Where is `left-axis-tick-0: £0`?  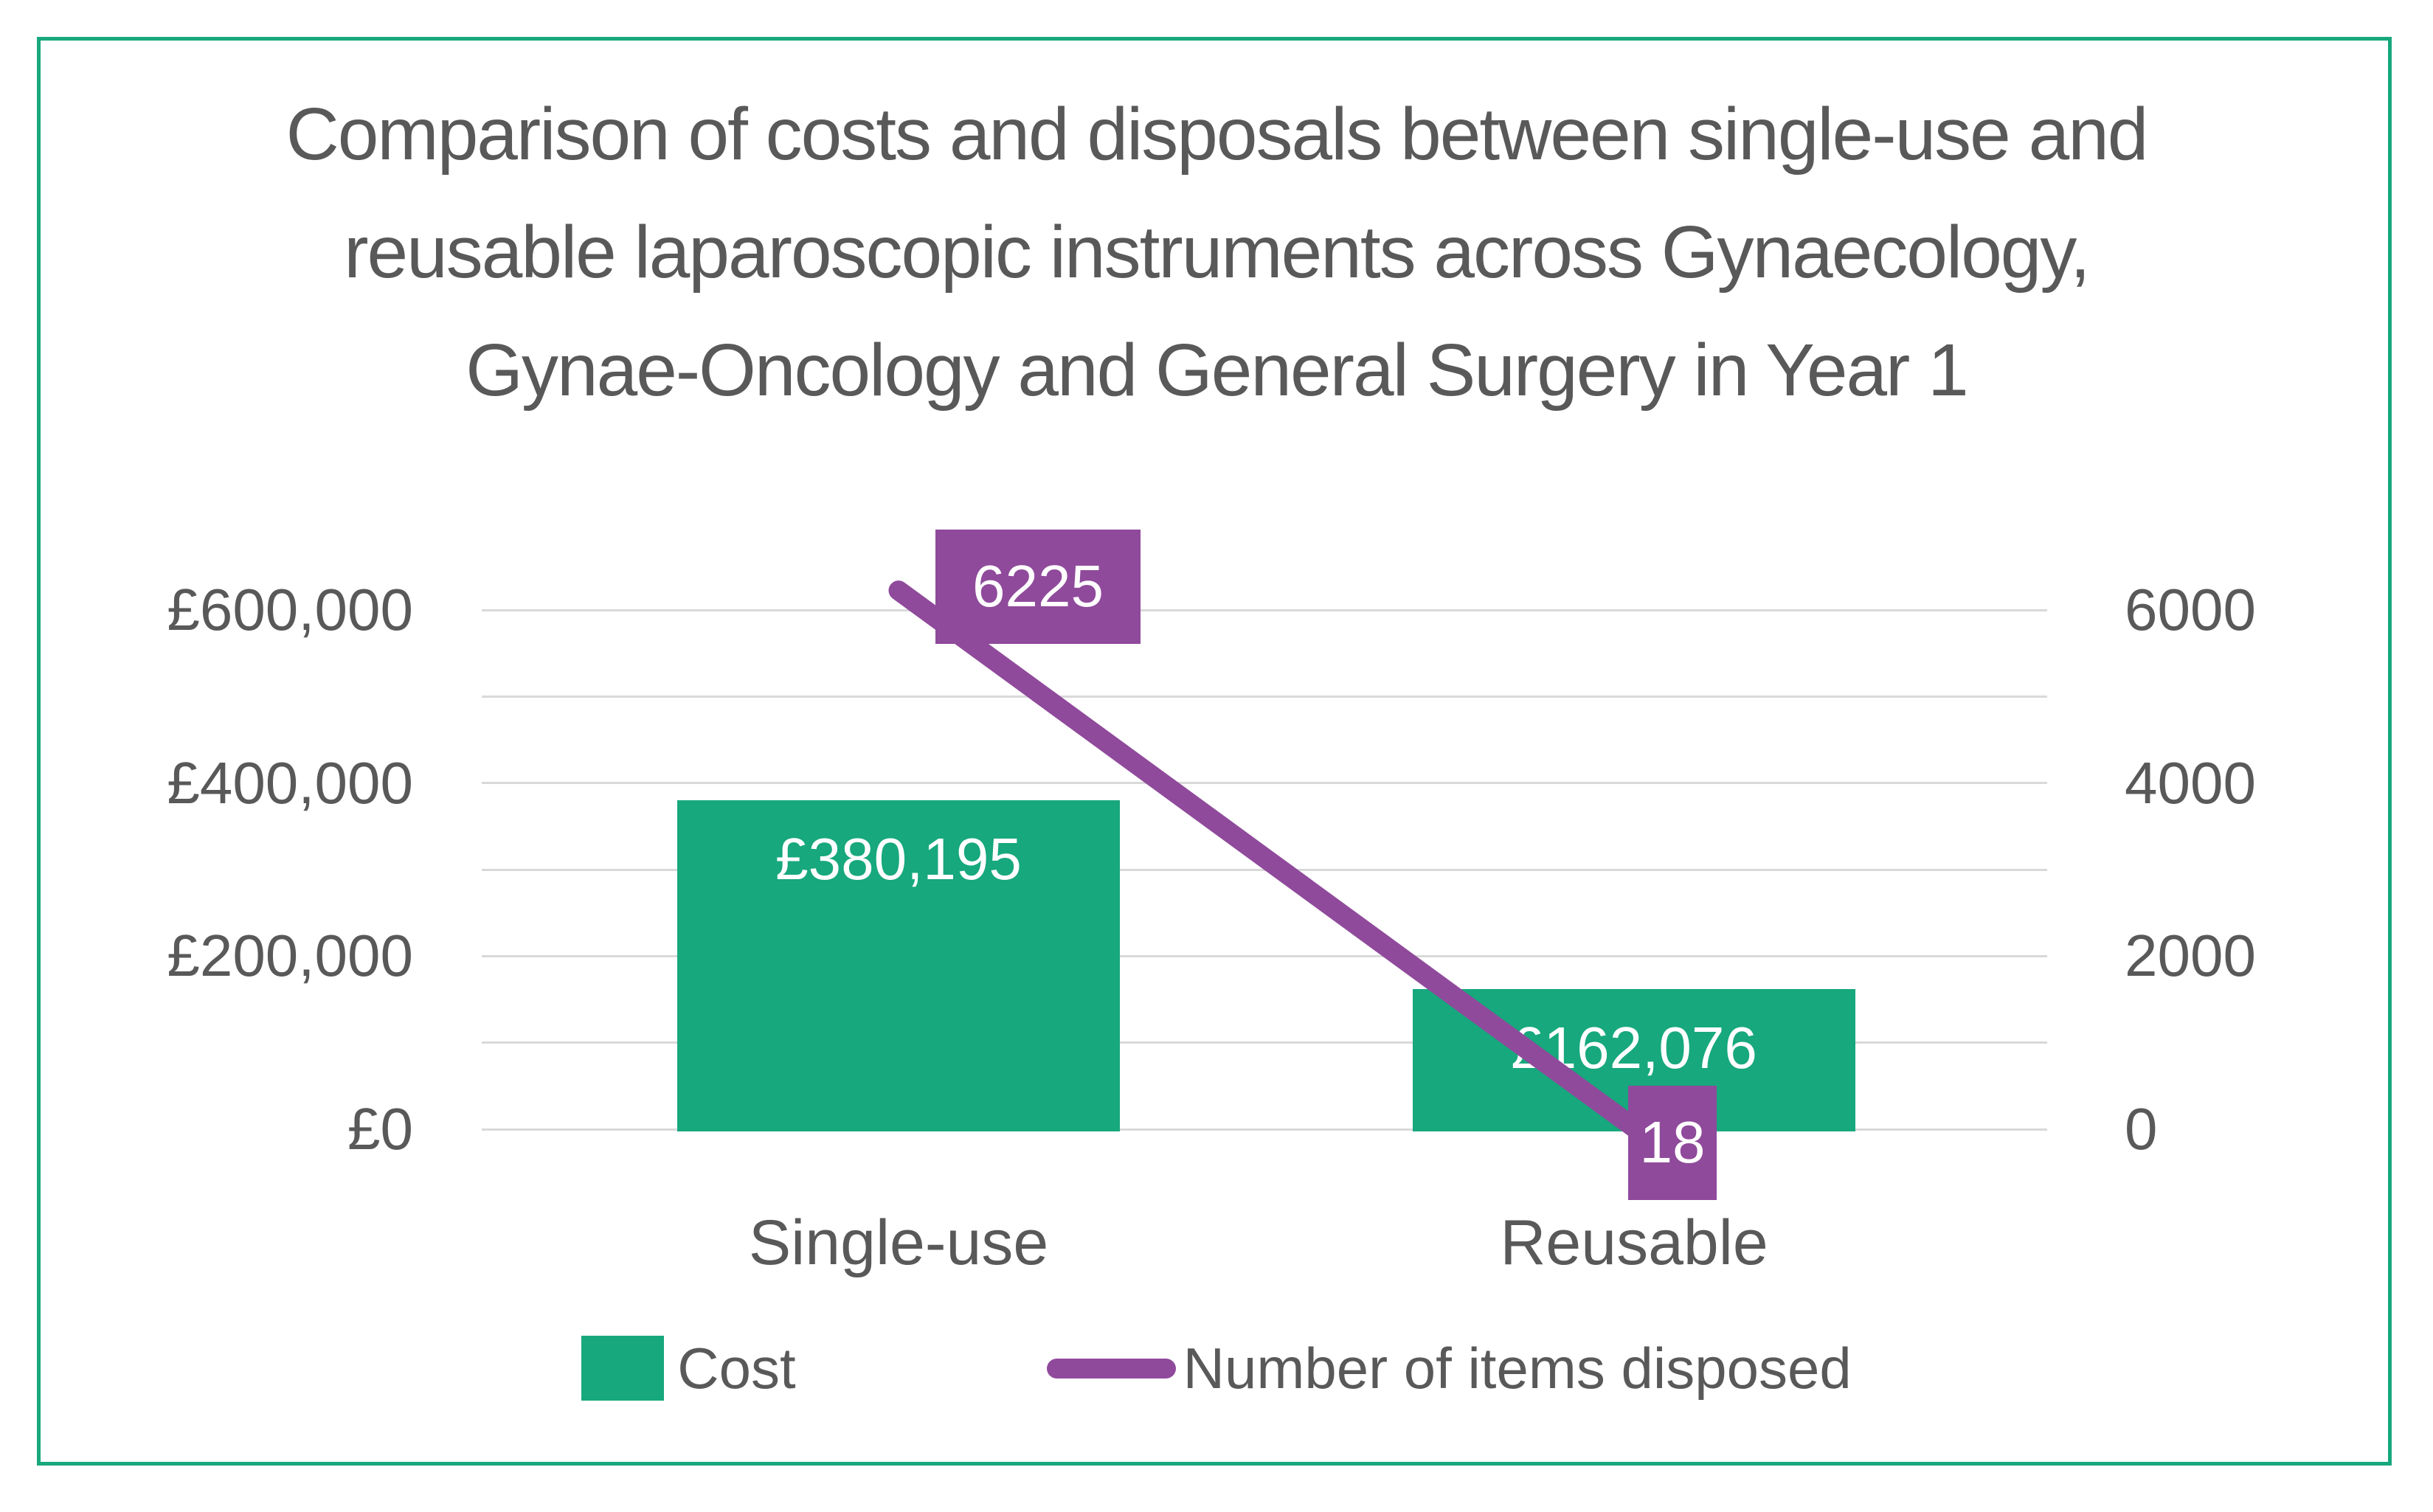
left-axis-tick-0: £0 is located at coordinates (380, 1129).